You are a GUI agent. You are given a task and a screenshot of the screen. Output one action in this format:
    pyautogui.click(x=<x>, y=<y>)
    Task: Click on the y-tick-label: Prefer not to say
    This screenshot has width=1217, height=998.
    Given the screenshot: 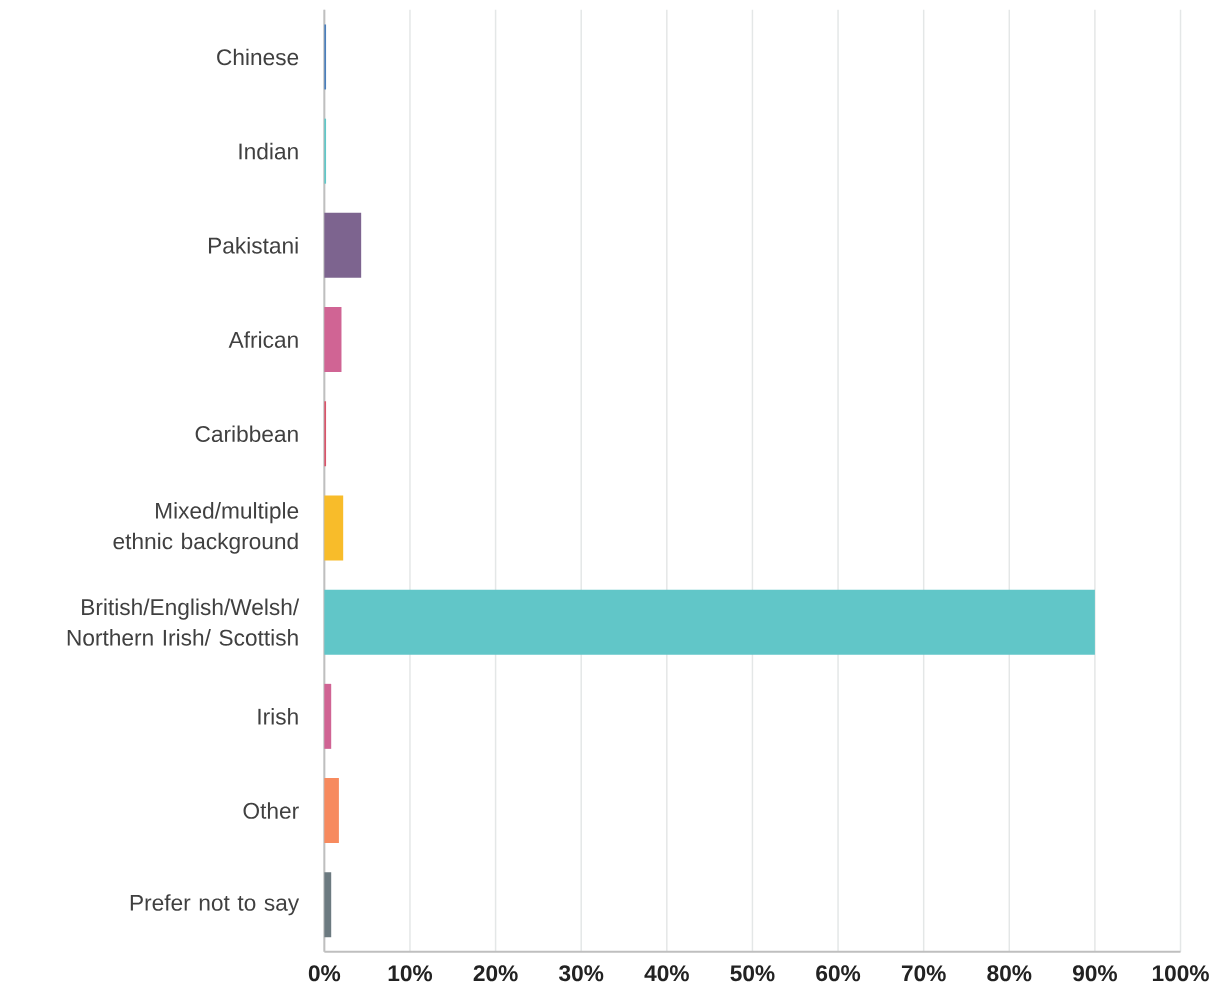 What is the action you would take?
    pyautogui.click(x=215, y=905)
    